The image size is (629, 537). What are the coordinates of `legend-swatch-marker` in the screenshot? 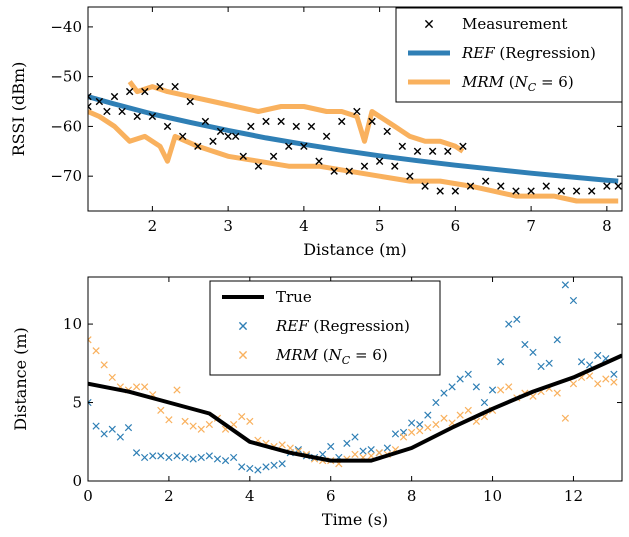 It's located at (243, 355).